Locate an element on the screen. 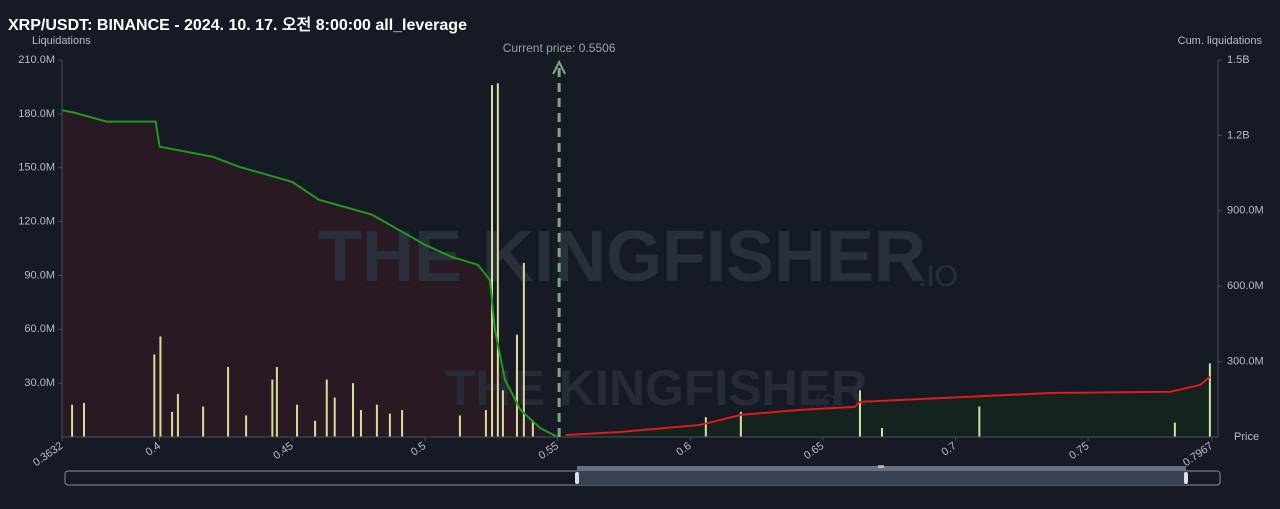  area-fill is located at coordinates (888, 406).